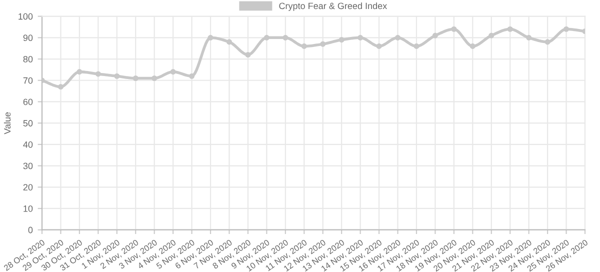 Image resolution: width=600 pixels, height=272 pixels. Describe the element at coordinates (333, 6) in the screenshot. I see `legend-label: Crypto Fear & Greed Index` at that location.